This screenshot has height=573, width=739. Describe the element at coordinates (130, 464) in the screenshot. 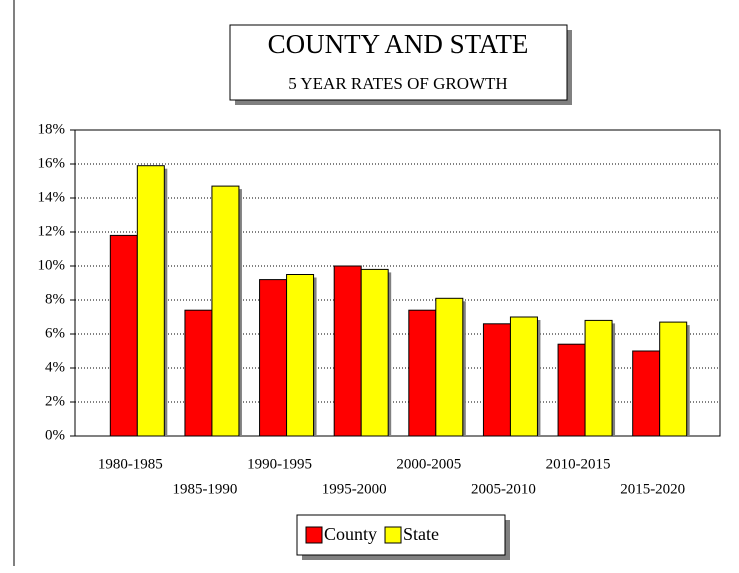

I see `x-tick-label: 1980-1985` at that location.